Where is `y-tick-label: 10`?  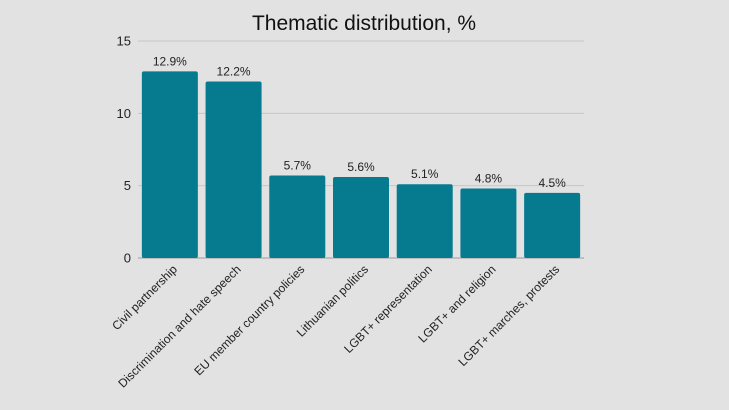 y-tick-label: 10 is located at coordinates (124, 113).